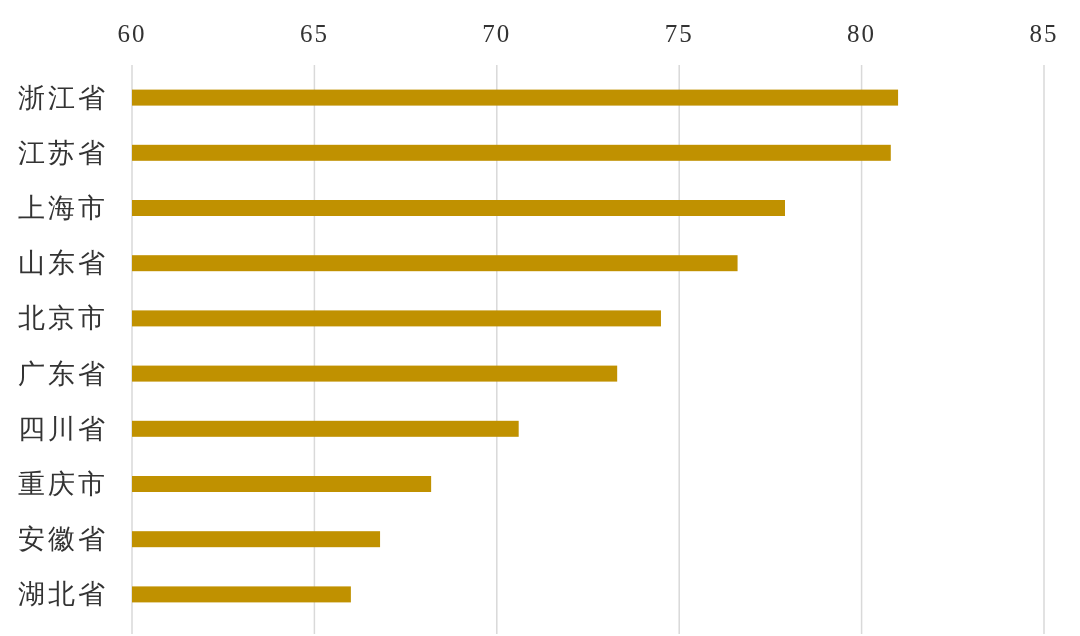  What do you see at coordinates (63, 373) in the screenshot?
I see `y-tick-label: 广东省` at bounding box center [63, 373].